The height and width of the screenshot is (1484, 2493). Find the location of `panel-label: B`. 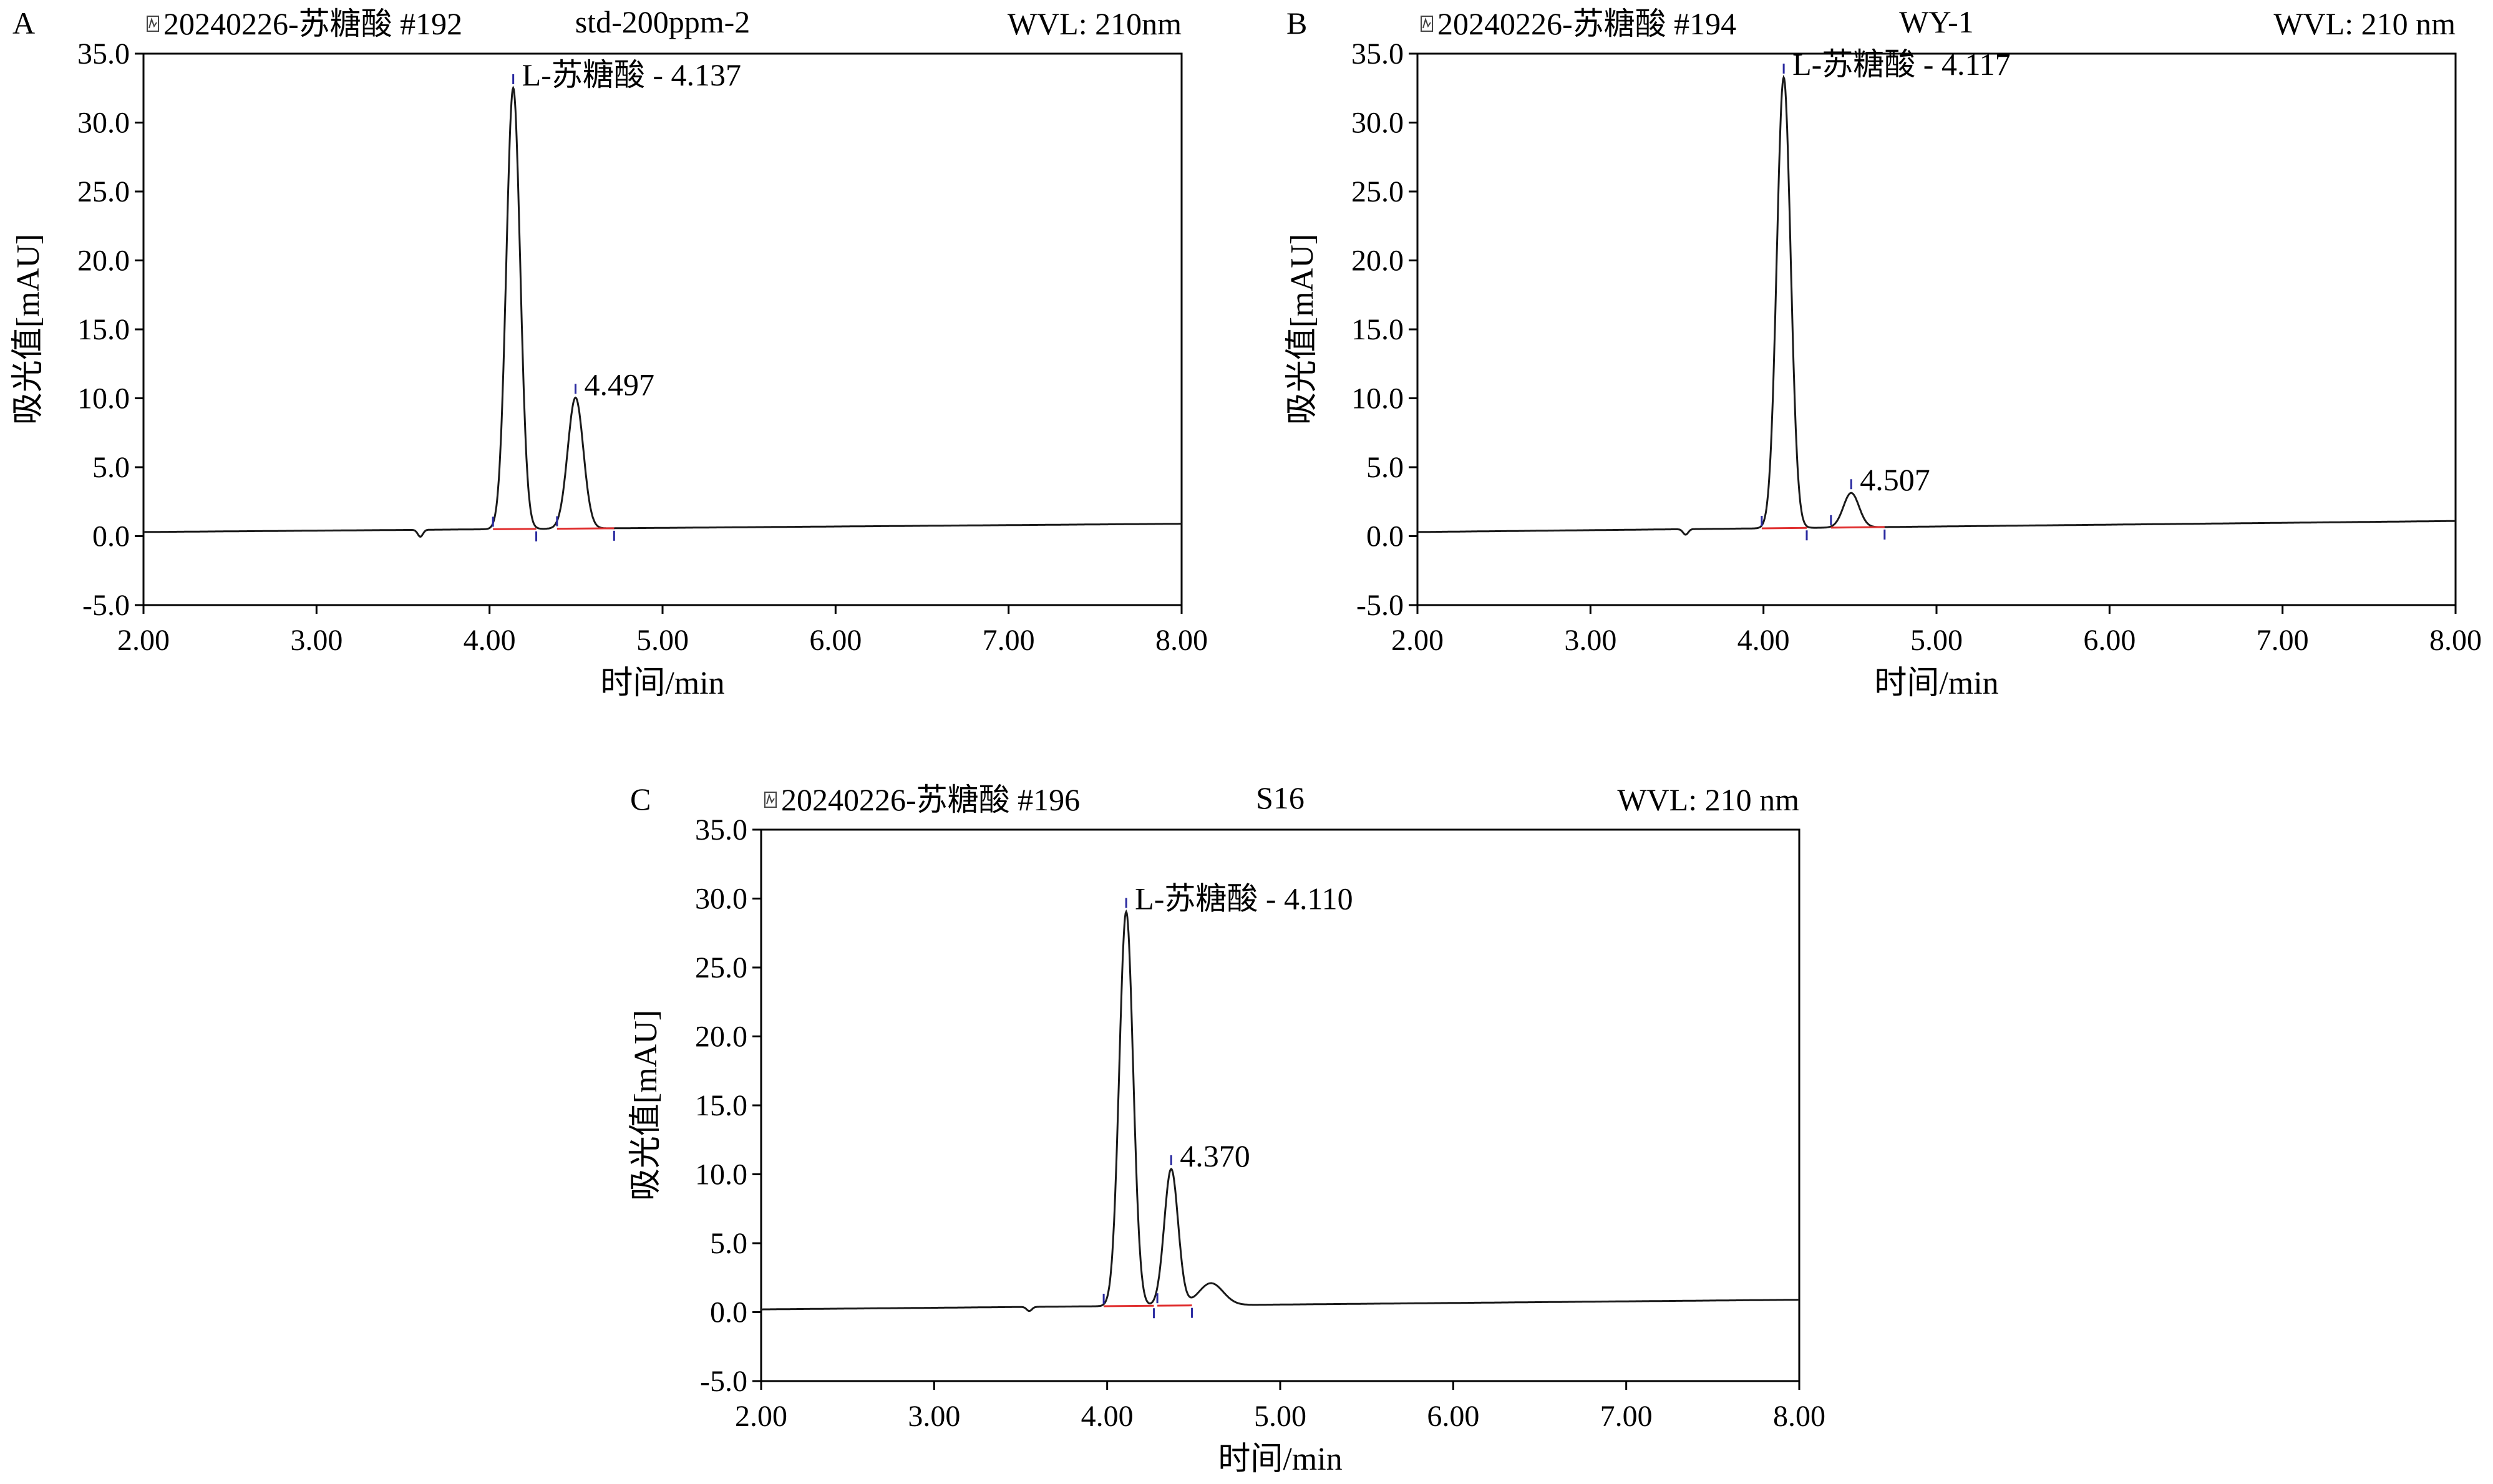

panel-label: B is located at coordinates (1296, 23).